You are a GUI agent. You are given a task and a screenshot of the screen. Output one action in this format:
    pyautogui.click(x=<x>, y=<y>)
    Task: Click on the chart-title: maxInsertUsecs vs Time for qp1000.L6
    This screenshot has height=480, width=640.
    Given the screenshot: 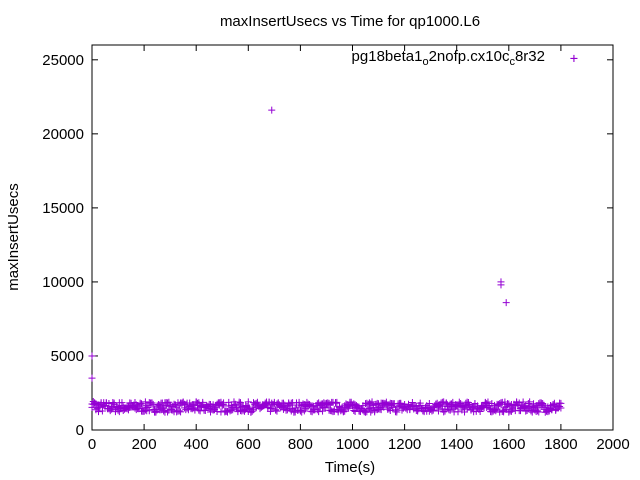 What is the action you would take?
    pyautogui.click(x=350, y=21)
    